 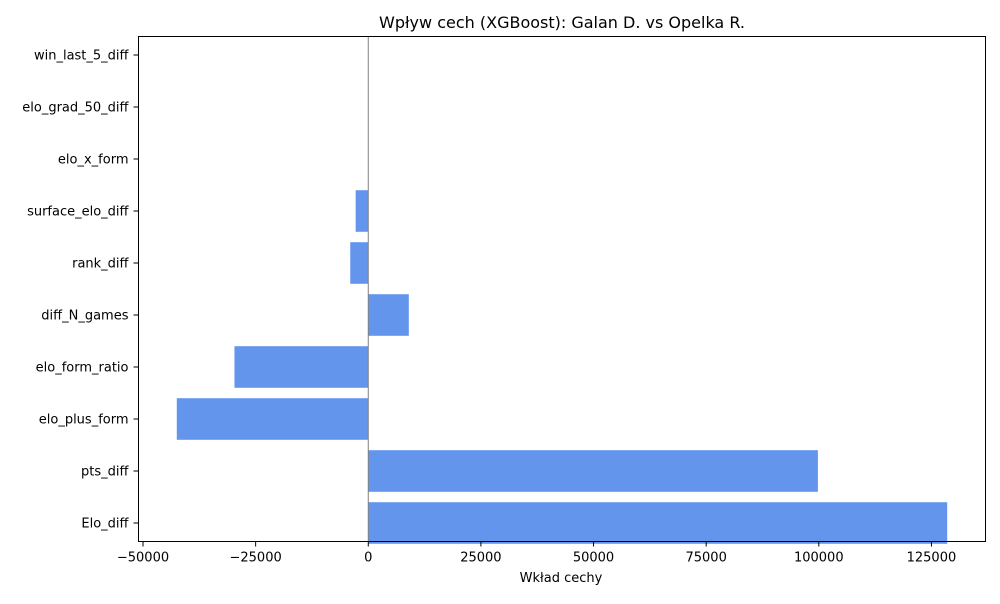 I want to click on bar-diff_N_games, so click(x=388, y=315).